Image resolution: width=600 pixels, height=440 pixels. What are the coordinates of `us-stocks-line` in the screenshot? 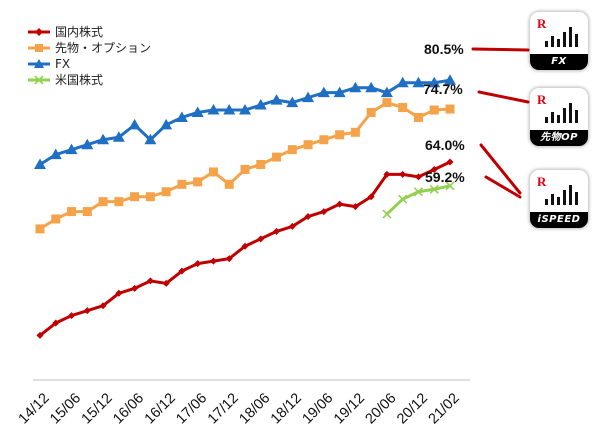 It's located at (418, 200).